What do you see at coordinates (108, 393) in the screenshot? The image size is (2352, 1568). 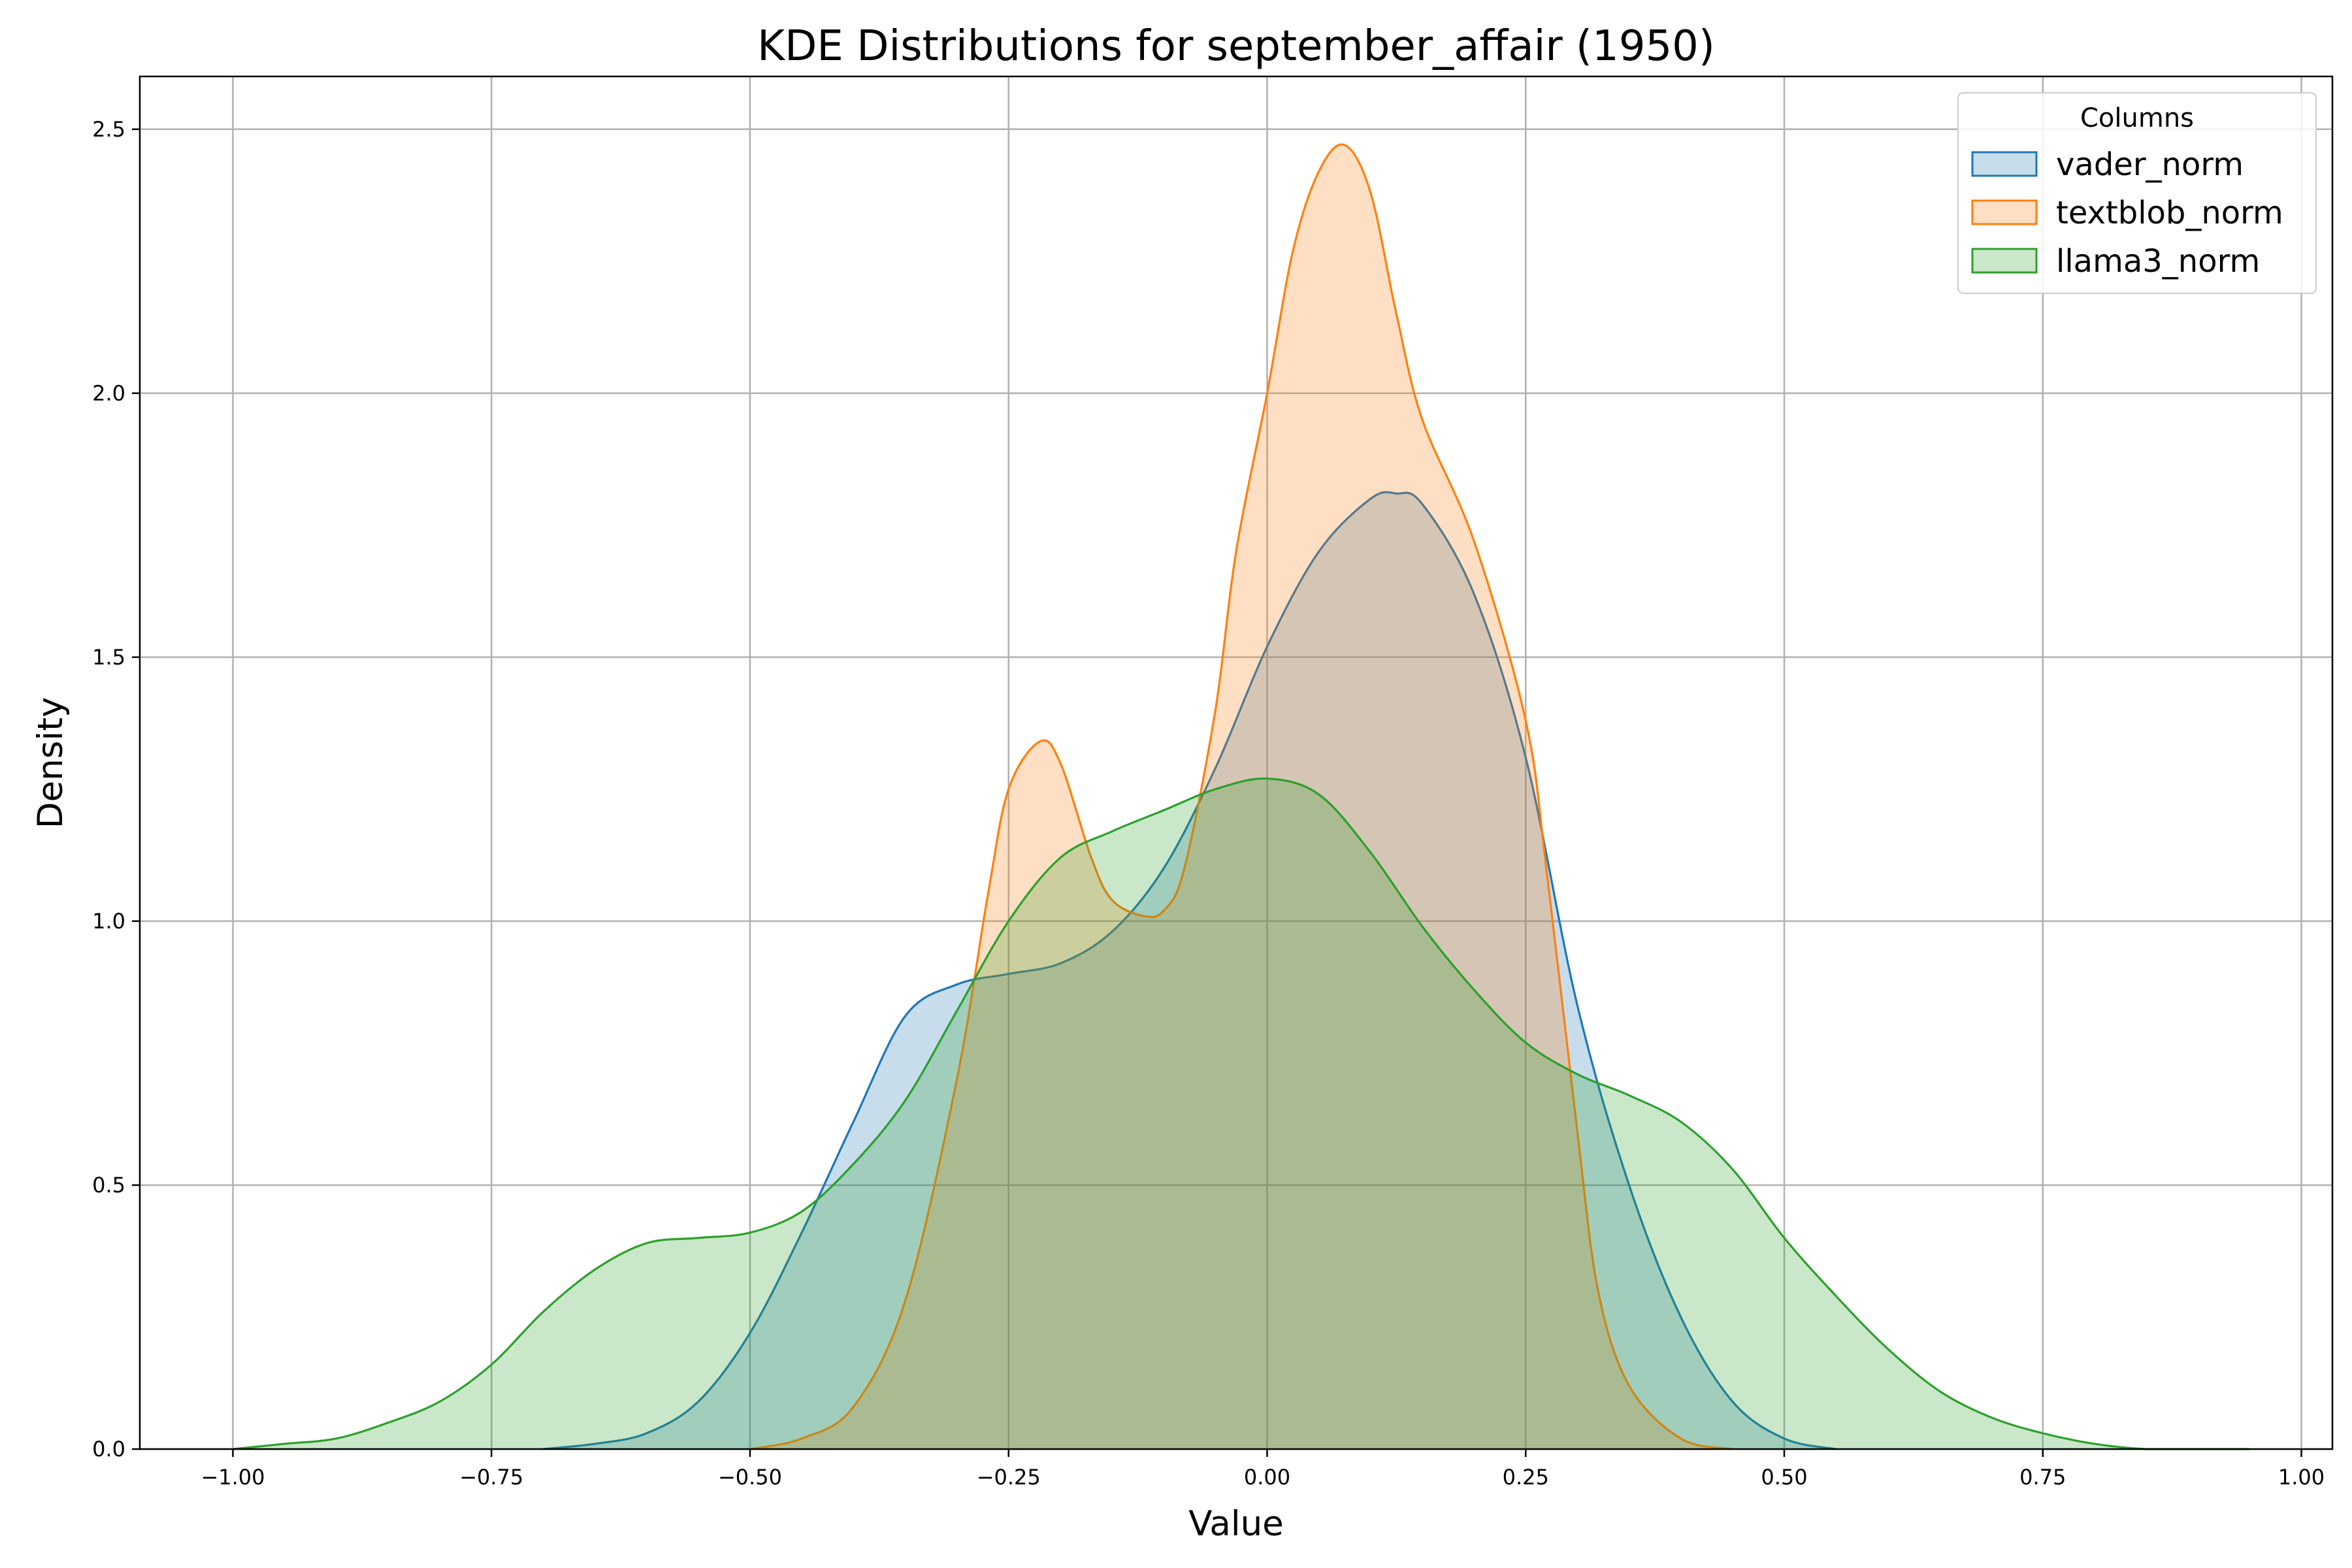 I see `y-tick-label: 2.0` at bounding box center [108, 393].